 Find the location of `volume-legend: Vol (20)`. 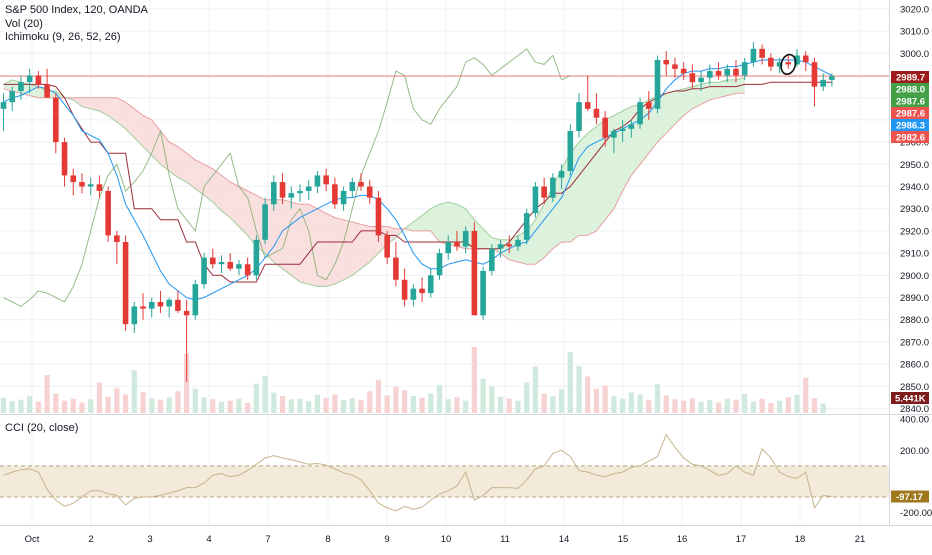

volume-legend: Vol (20) is located at coordinates (24, 23).